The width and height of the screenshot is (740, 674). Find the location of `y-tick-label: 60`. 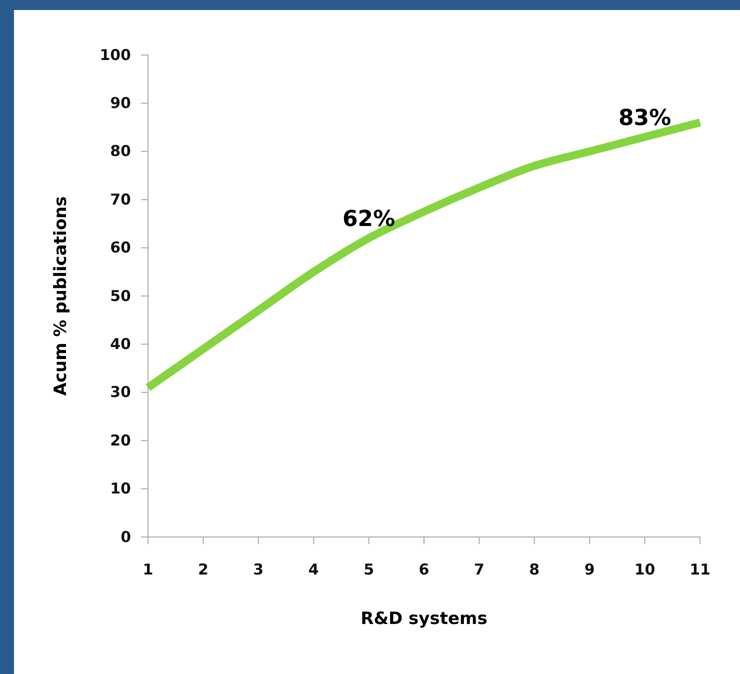

y-tick-label: 60 is located at coordinates (120, 247).